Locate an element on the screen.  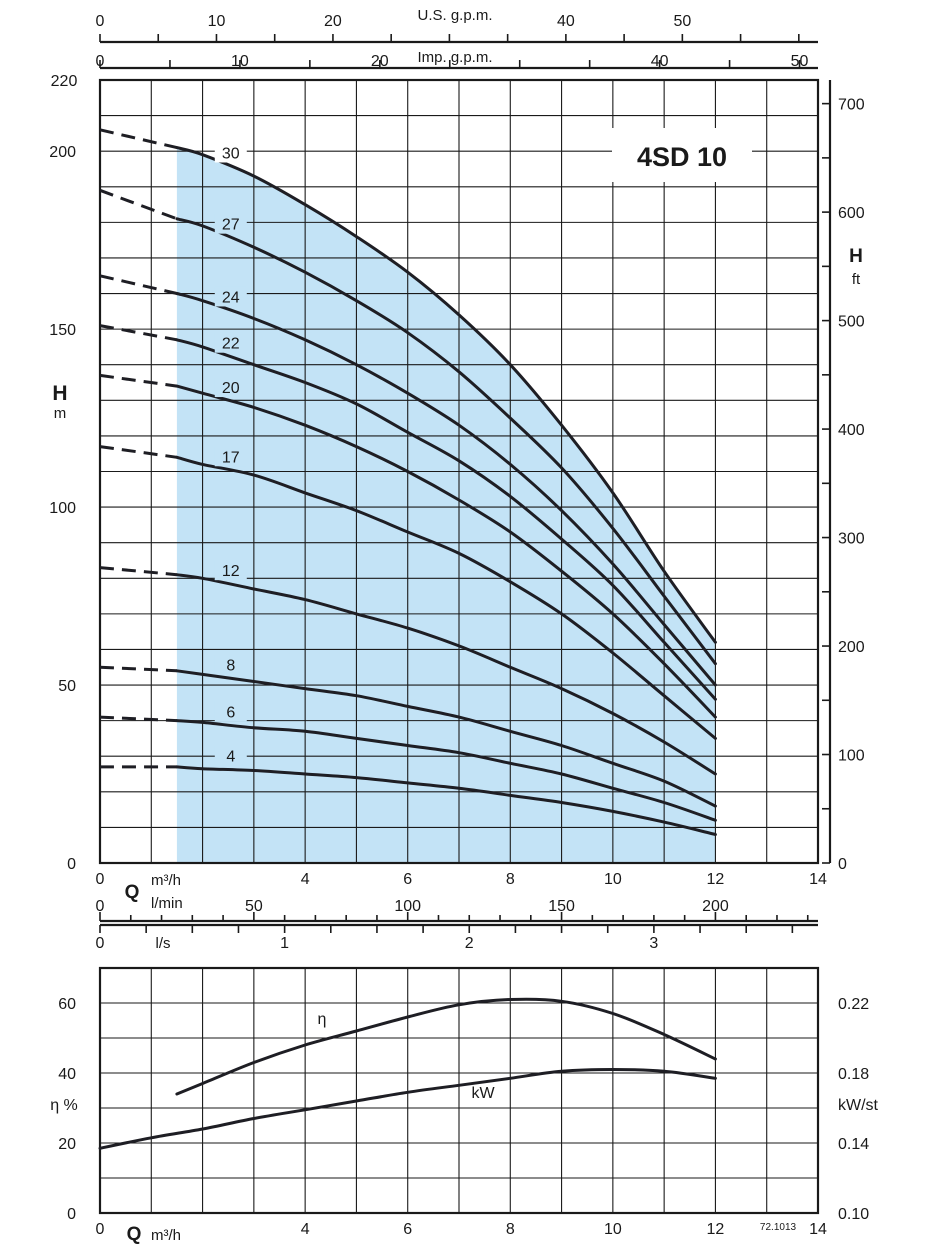
ls-tick-label: 3 is located at coordinates (653, 943).